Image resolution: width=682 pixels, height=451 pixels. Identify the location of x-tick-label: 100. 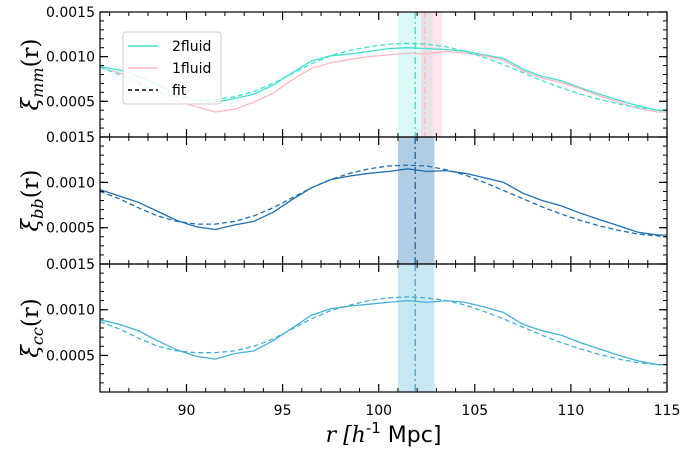
(378, 411).